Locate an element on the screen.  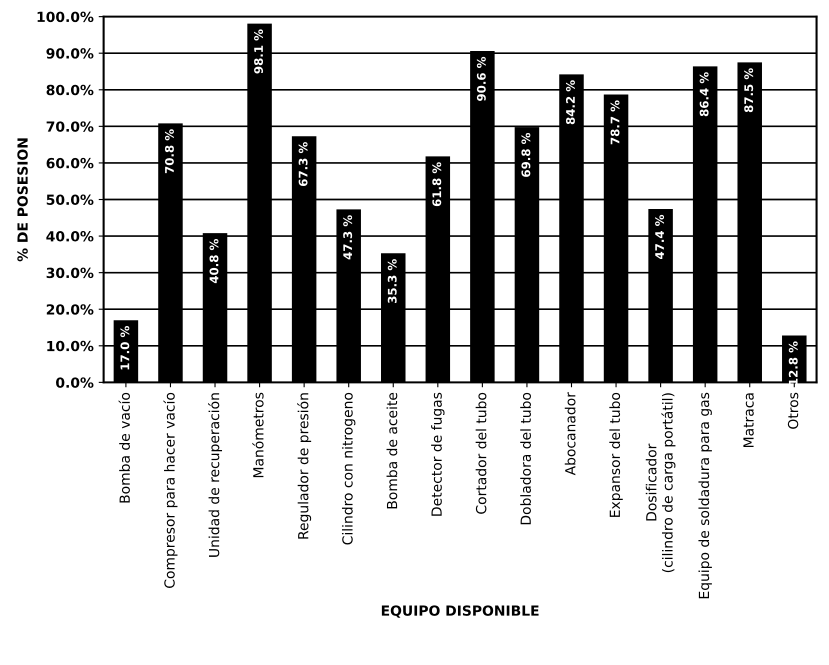
x-axis-title: EQUIPO DISPONIBLE is located at coordinates (460, 611).